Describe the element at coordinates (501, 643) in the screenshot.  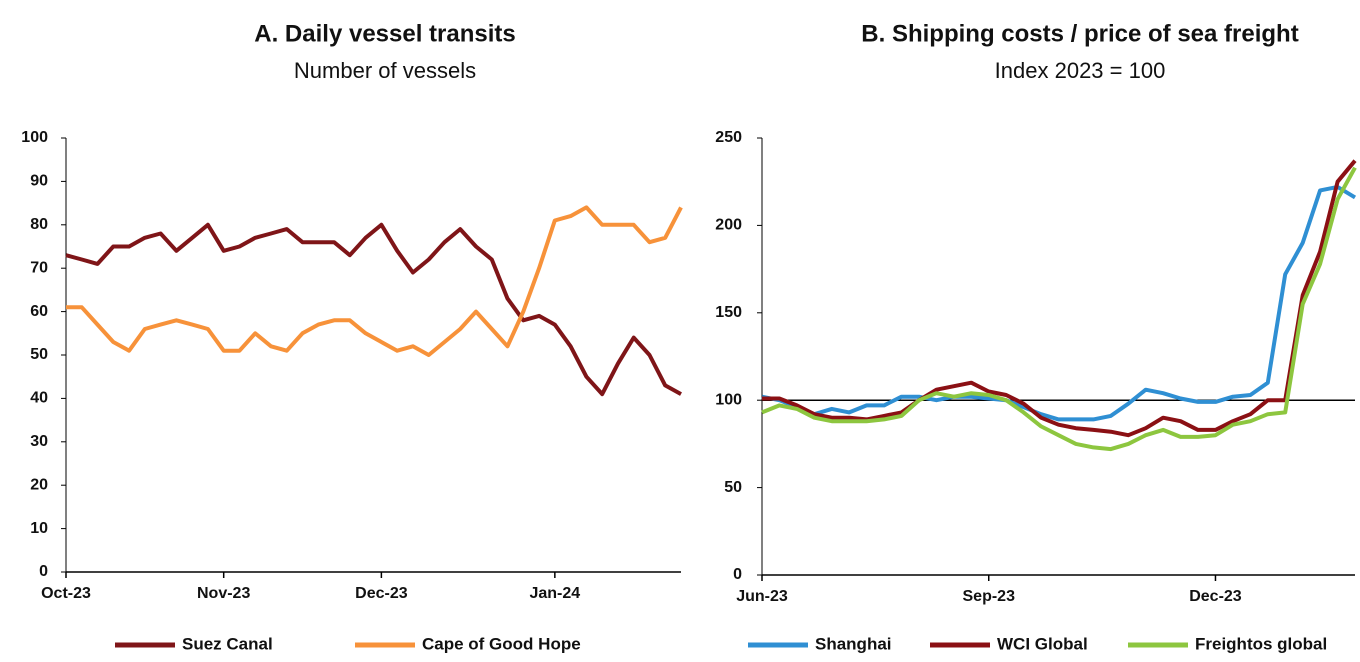
I see `legend-label: Cape of Good Hope` at that location.